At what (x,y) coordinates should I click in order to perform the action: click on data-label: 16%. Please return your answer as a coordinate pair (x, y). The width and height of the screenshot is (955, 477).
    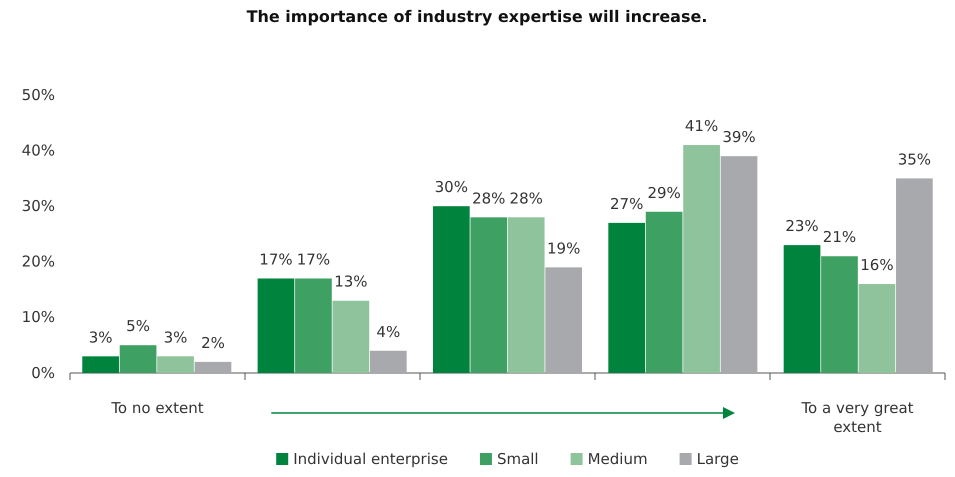
    Looking at the image, I should click on (877, 265).